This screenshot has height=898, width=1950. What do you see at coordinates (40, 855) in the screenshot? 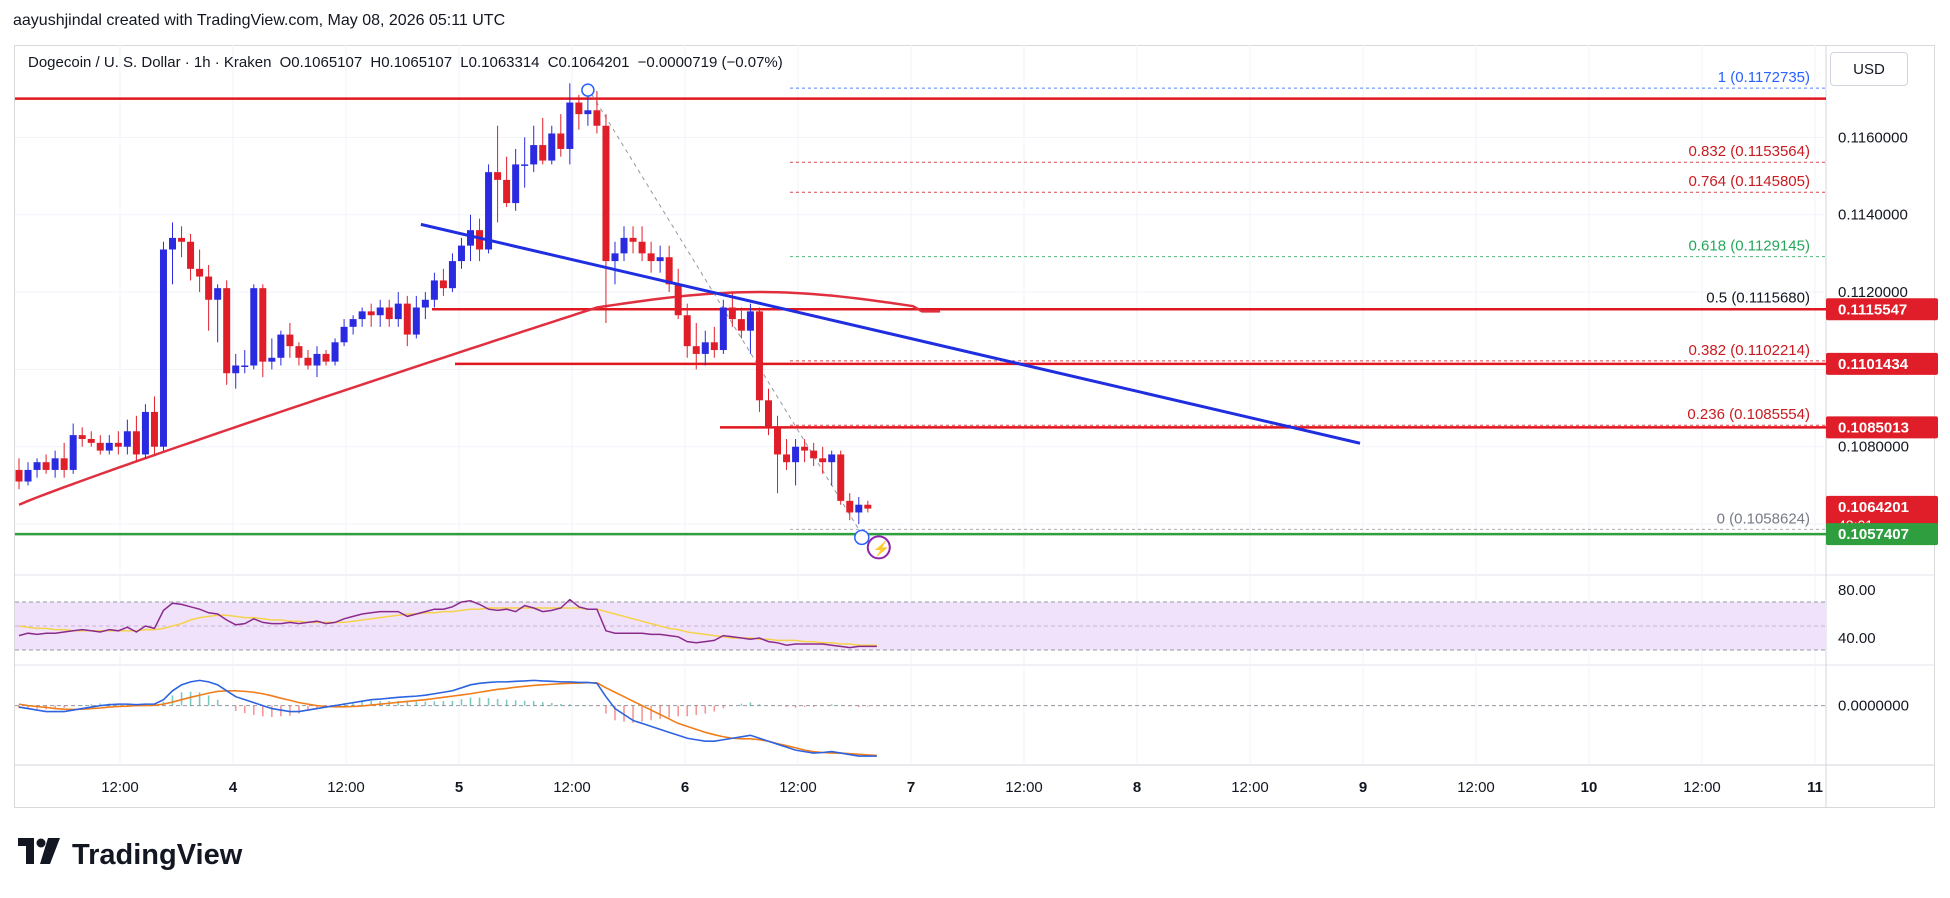
I see `tradingview-logo-icon` at bounding box center [40, 855].